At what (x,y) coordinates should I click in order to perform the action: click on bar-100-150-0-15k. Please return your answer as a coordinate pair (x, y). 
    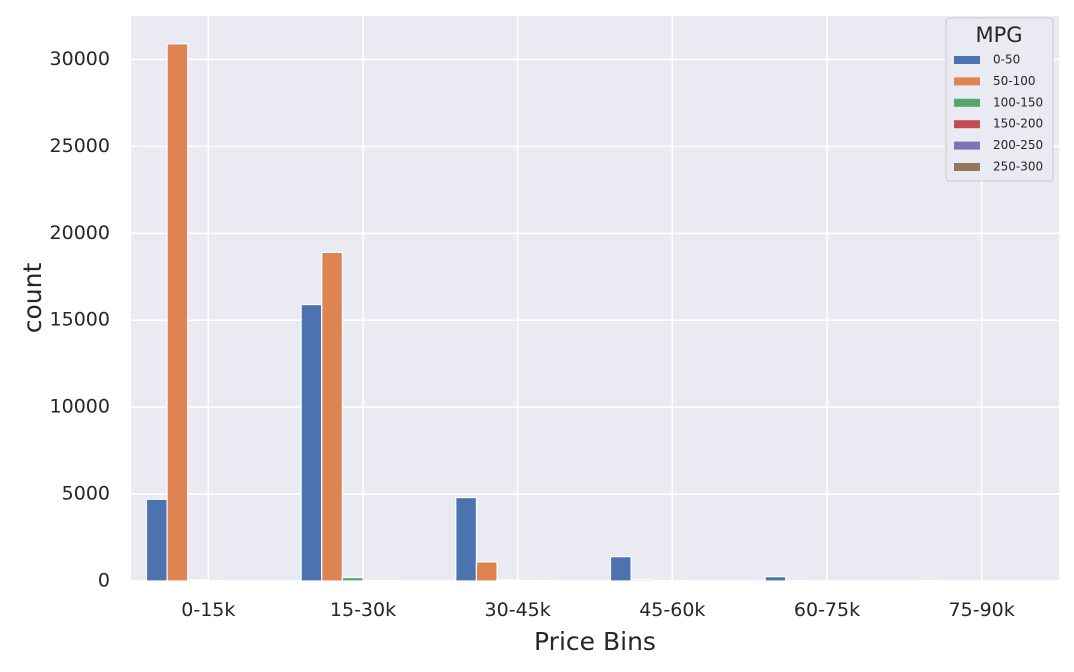
    Looking at the image, I should click on (198, 580).